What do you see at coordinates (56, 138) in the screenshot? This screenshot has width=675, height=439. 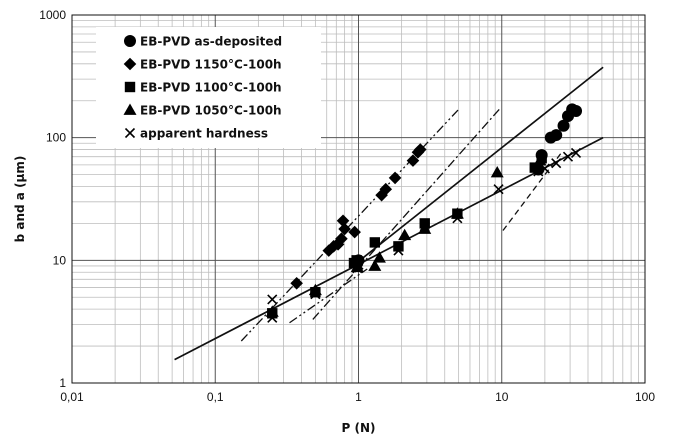 I see `y-tick-label: 100` at bounding box center [56, 138].